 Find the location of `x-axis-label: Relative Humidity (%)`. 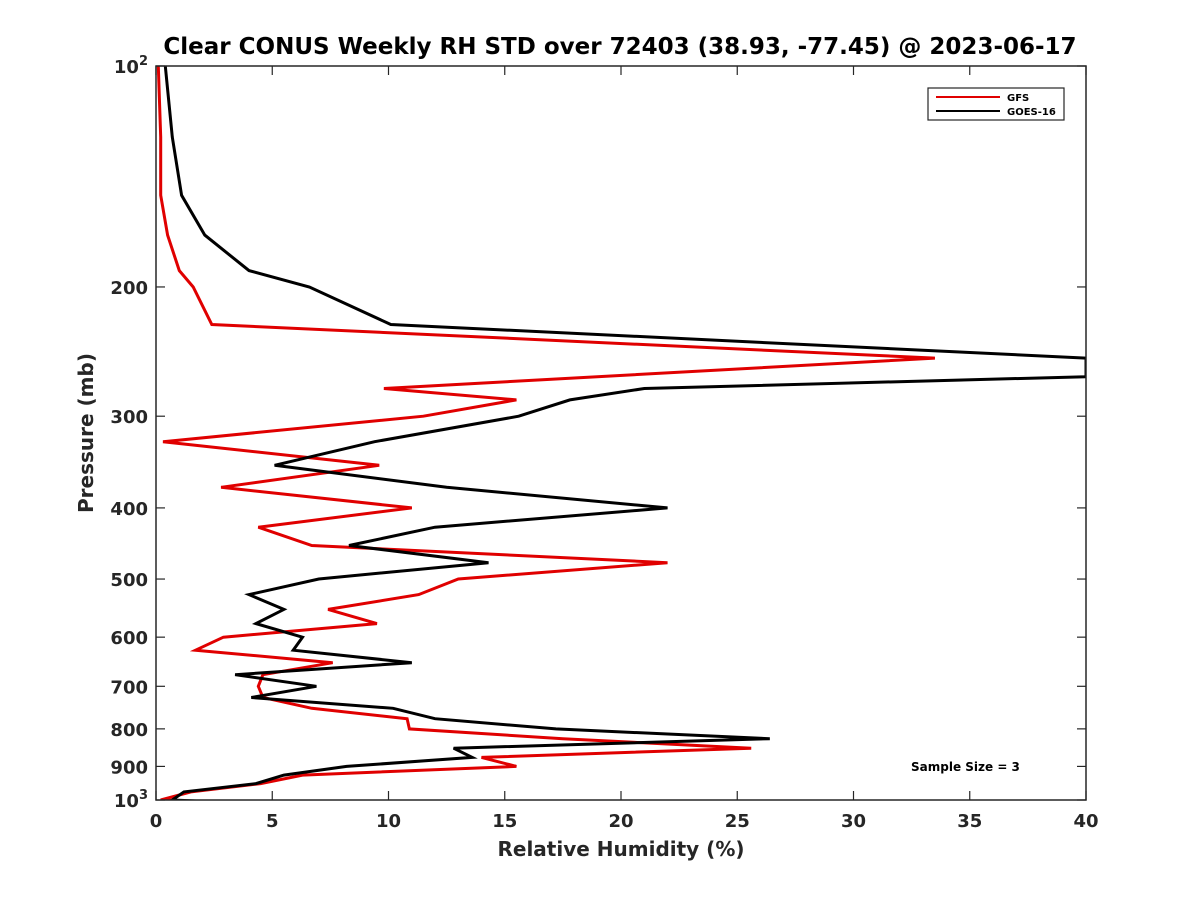

x-axis-label: Relative Humidity (%) is located at coordinates (620, 849).